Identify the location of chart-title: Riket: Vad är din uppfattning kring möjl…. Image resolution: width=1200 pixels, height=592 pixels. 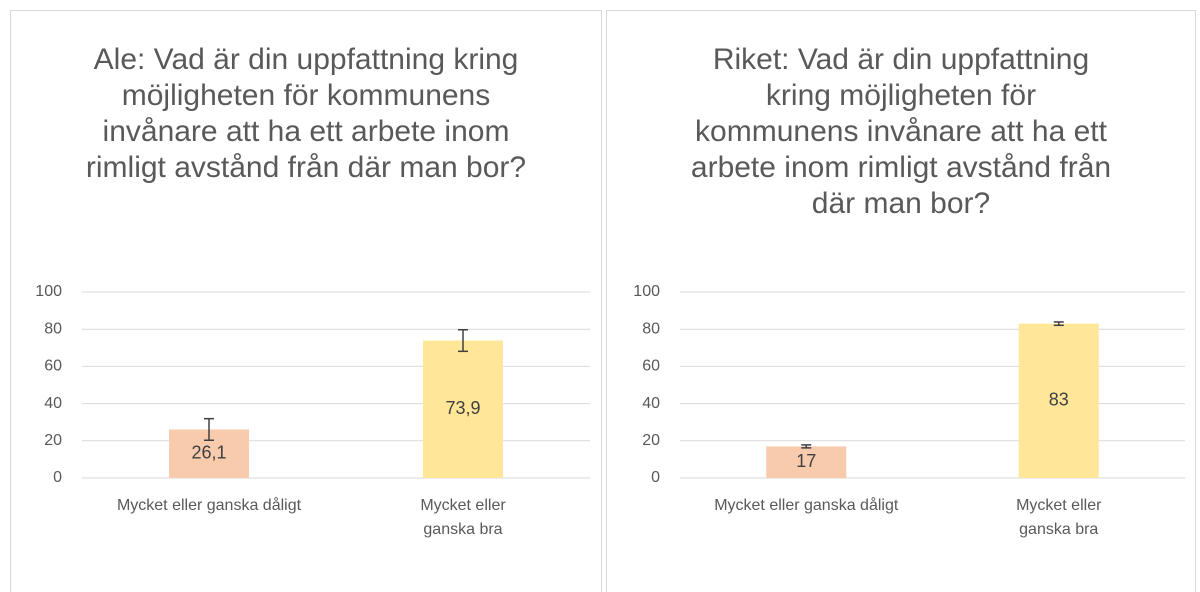
(901, 131).